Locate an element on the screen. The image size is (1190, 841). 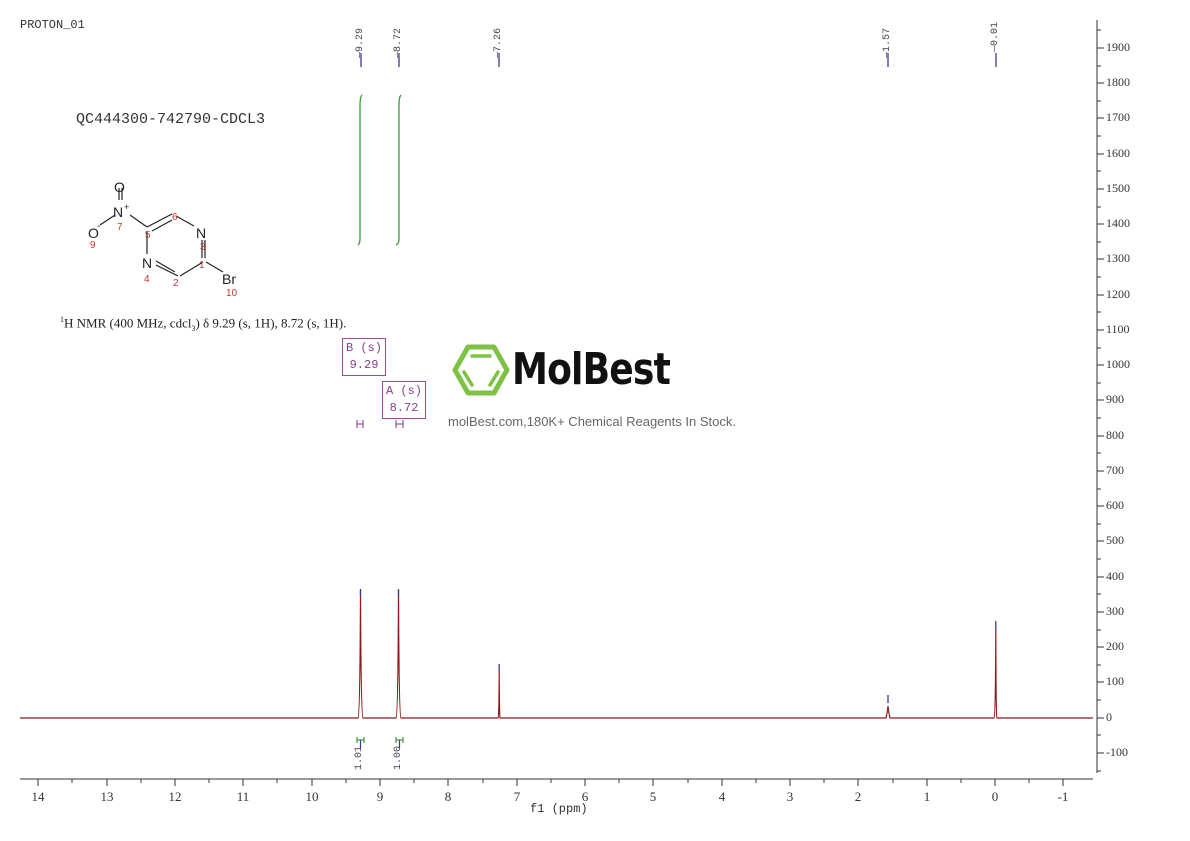
y-tick-label: 800 is located at coordinates (1115, 435).